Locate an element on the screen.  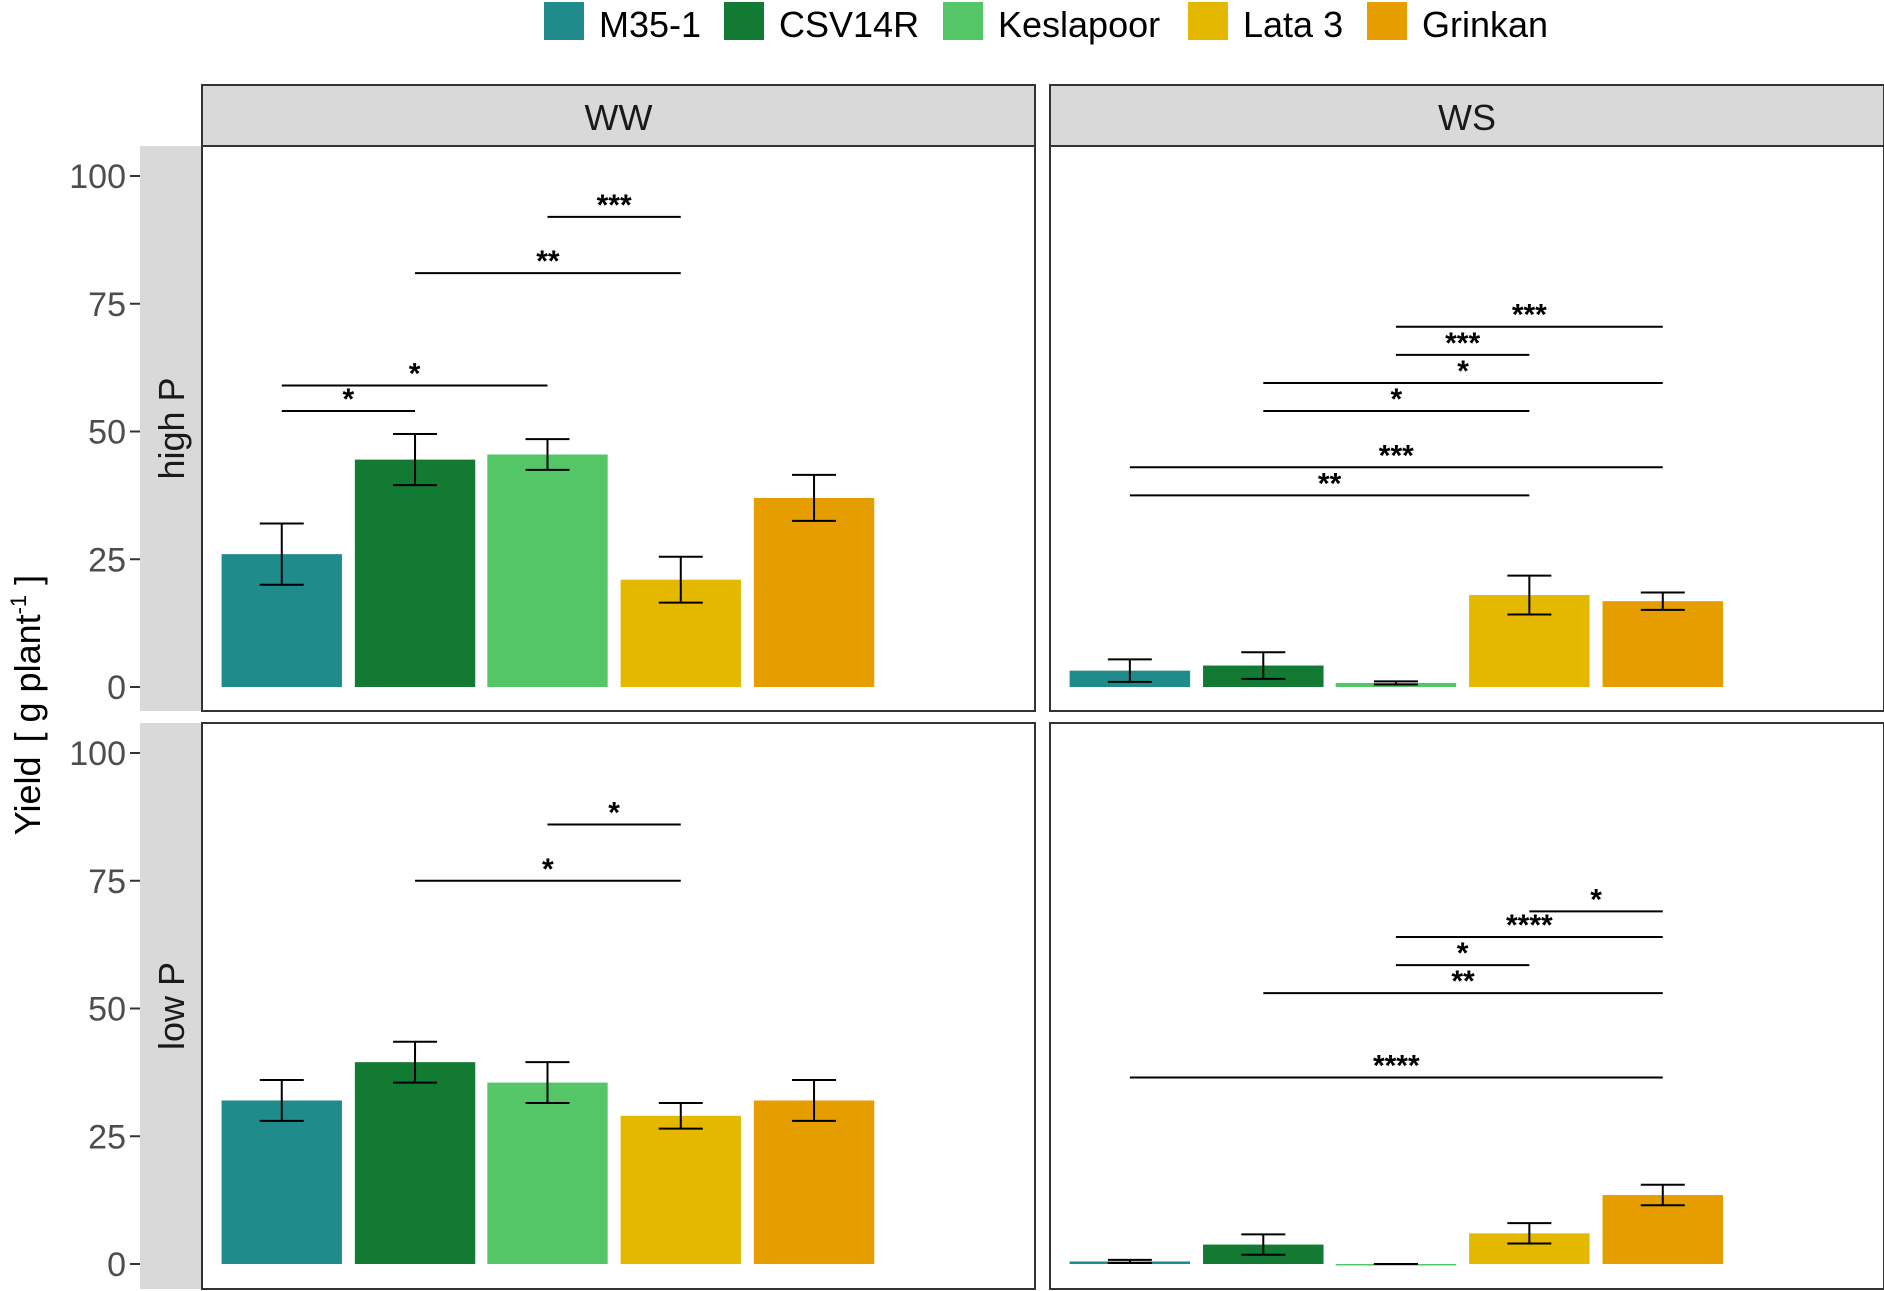
strip-high-p is located at coordinates (171, 428).